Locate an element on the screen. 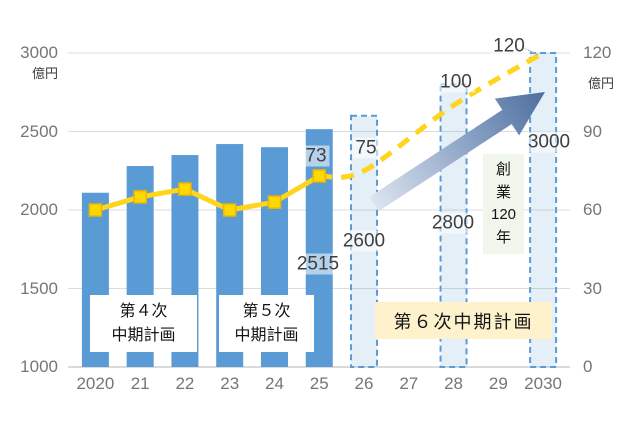  plan4-box: 第４次 中期計画 is located at coordinates (143, 323).